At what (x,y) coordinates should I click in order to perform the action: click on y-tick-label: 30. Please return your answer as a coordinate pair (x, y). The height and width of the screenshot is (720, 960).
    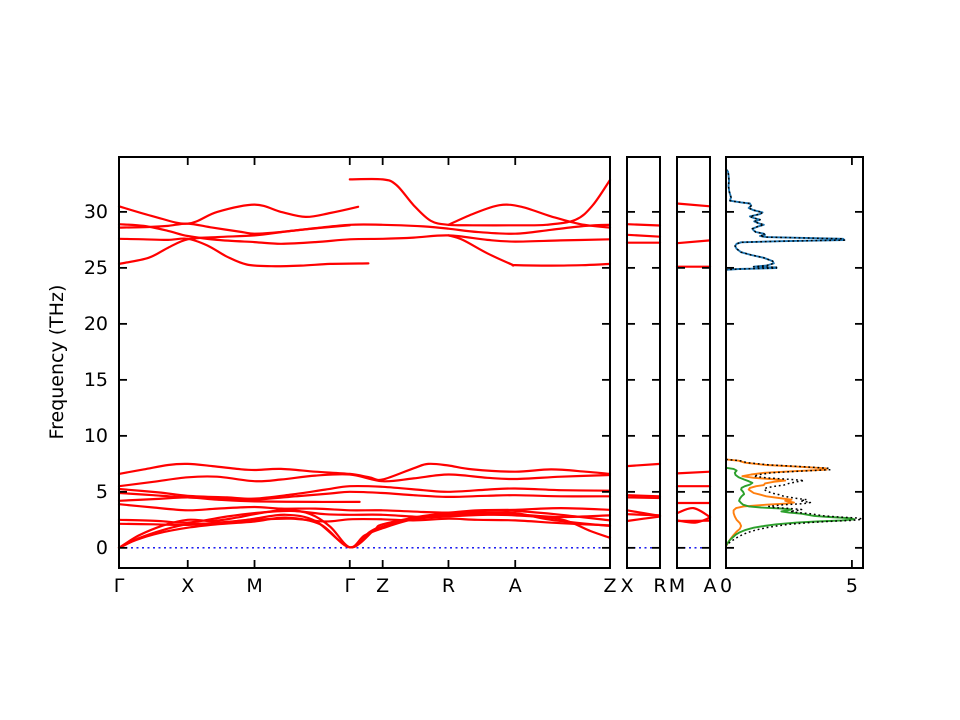
    Looking at the image, I should click on (96, 212).